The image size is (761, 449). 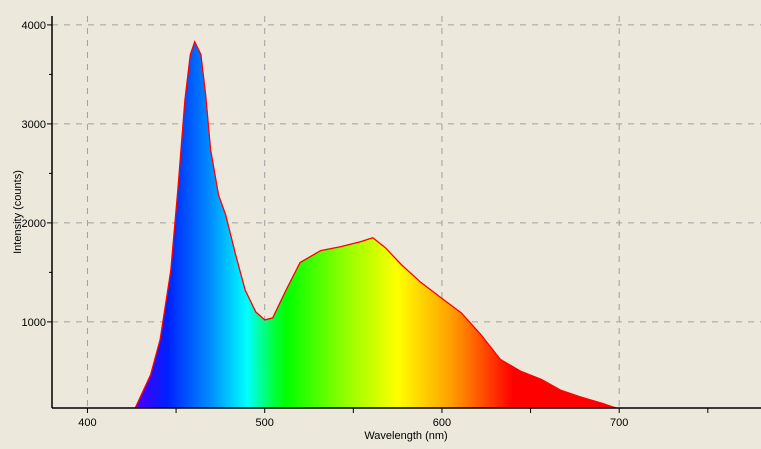 I want to click on x-tick-label: 700, so click(x=619, y=423).